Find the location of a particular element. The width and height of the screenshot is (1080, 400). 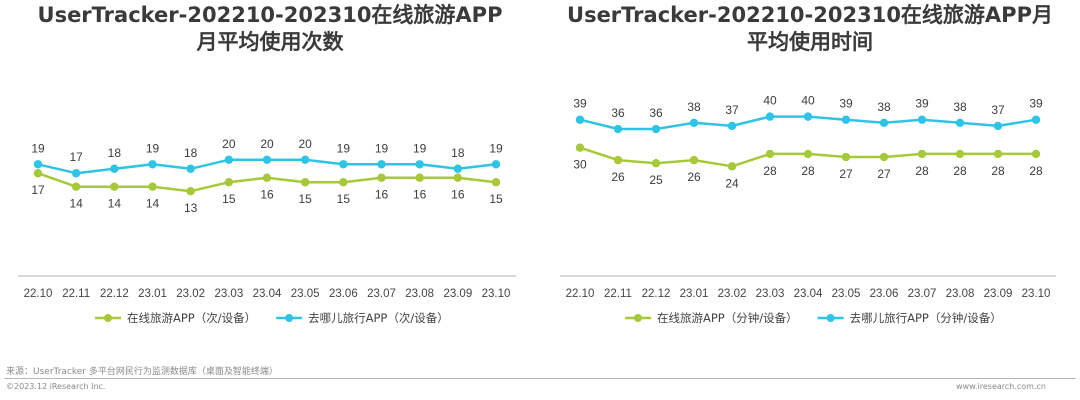

footer-divider is located at coordinates (540, 378).